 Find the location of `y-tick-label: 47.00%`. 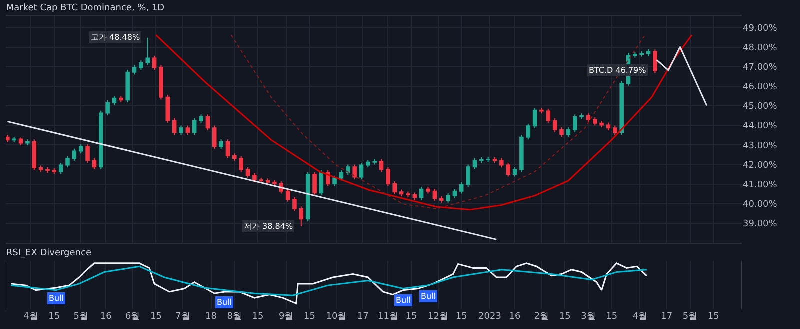

y-tick-label: 47.00% is located at coordinates (760, 68).